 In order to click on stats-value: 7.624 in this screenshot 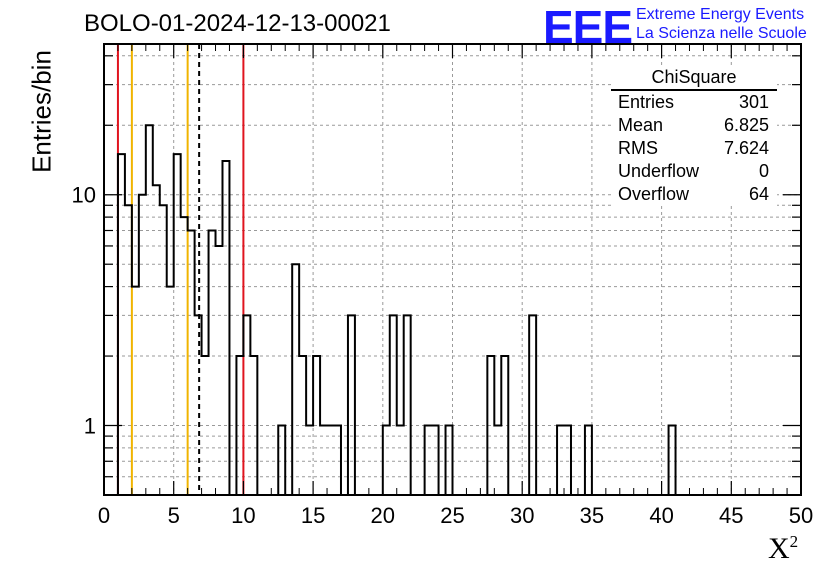, I will do `click(746, 148)`.